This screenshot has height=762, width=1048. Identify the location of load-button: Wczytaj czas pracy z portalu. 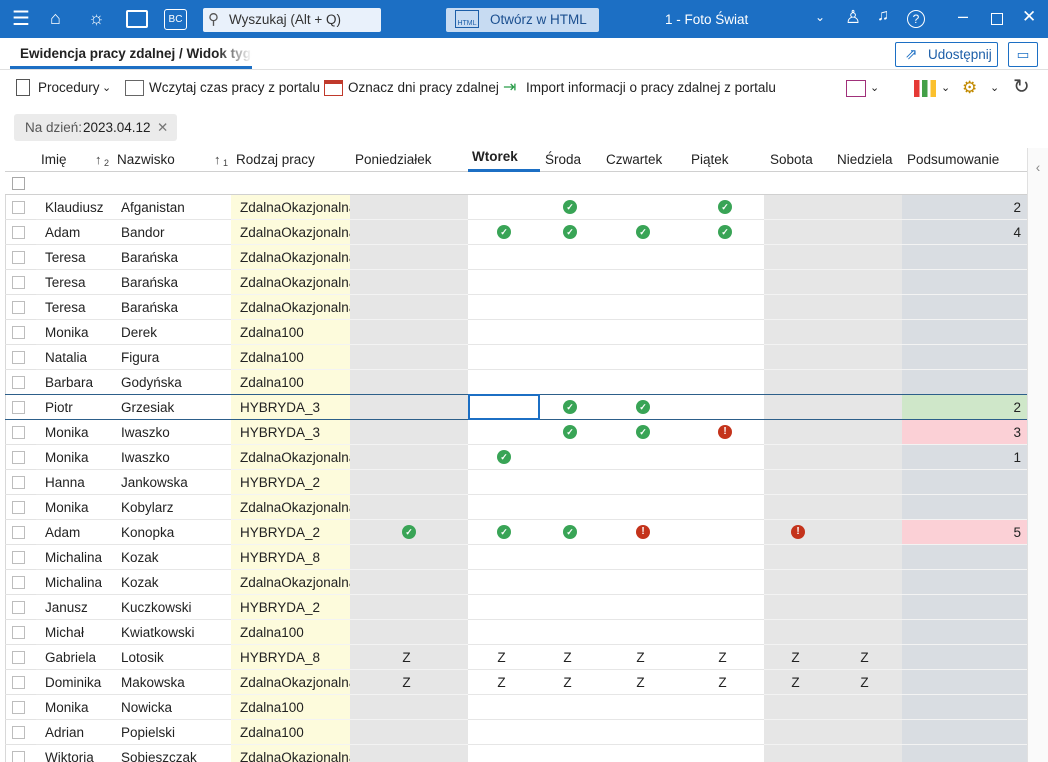
(235, 87).